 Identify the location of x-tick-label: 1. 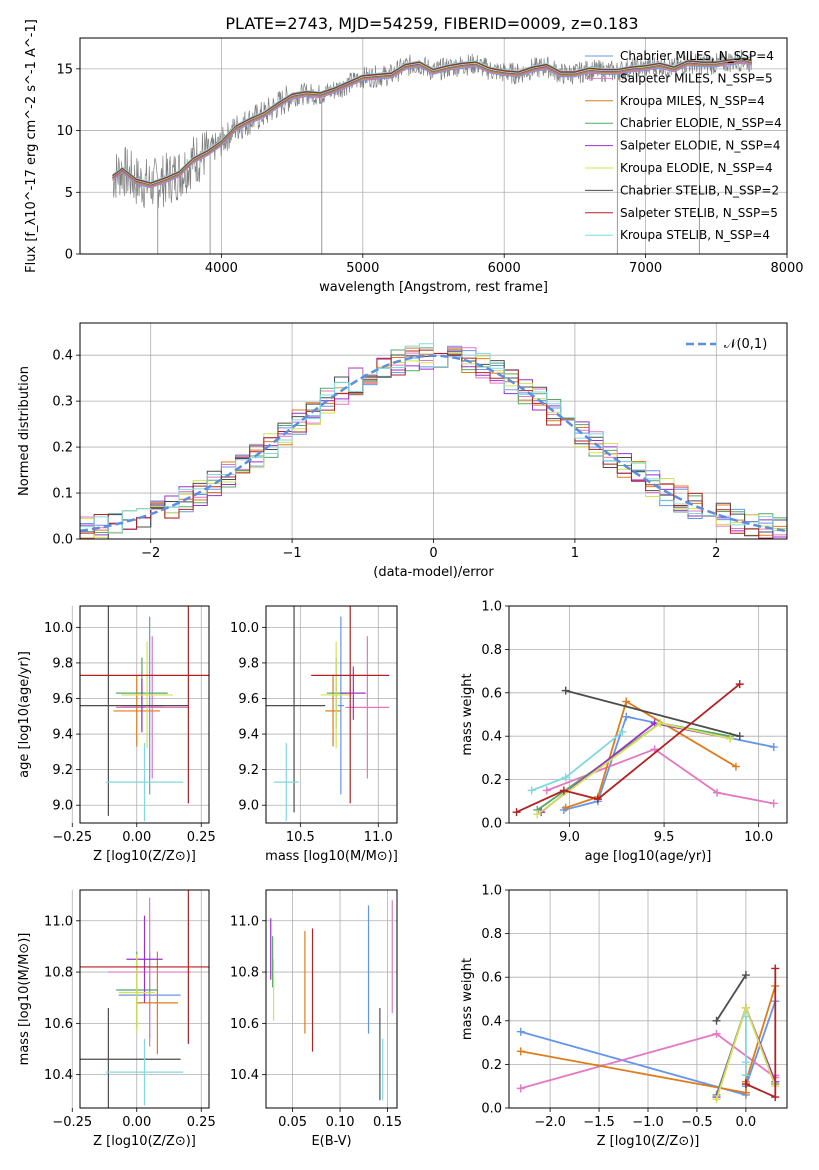
(575, 553).